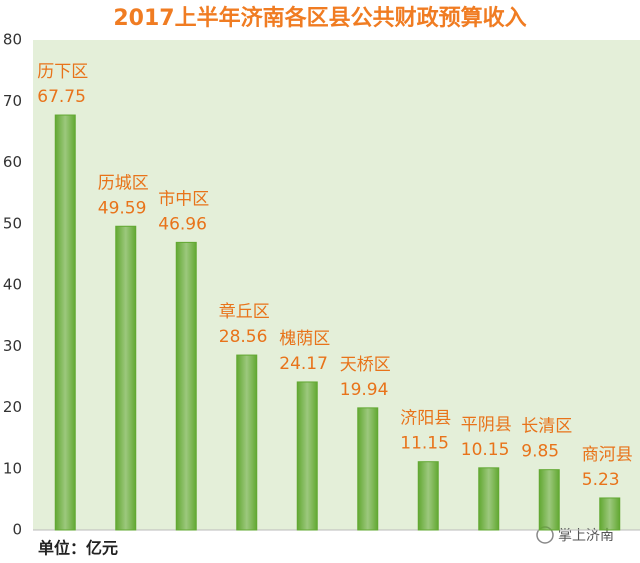  Describe the element at coordinates (123, 183) in the screenshot. I see `category-label: 历城区` at that location.